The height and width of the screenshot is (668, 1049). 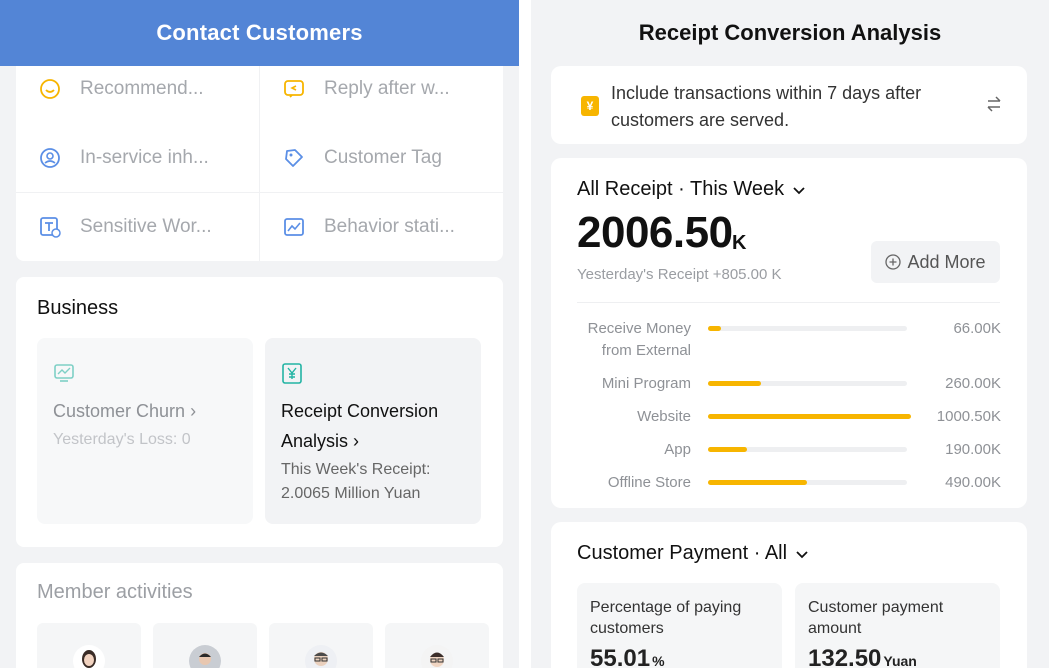 What do you see at coordinates (973, 482) in the screenshot?
I see `bar-value-label: 490.00K` at bounding box center [973, 482].